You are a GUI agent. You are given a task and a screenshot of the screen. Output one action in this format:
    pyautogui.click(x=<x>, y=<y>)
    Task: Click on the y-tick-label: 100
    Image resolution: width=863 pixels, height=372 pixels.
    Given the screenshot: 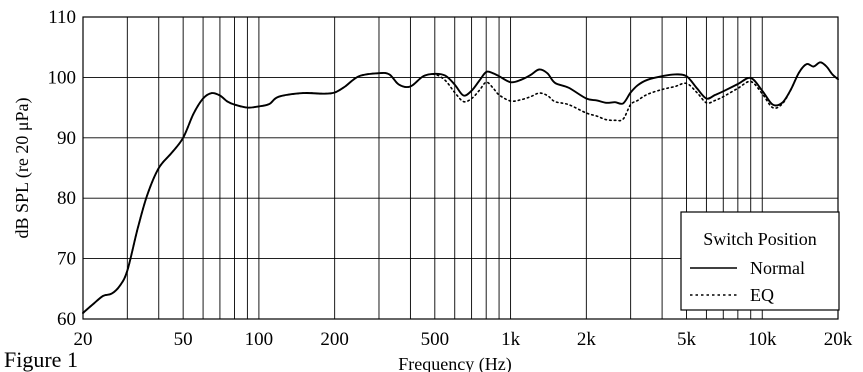 What is the action you would take?
    pyautogui.click(x=62, y=77)
    